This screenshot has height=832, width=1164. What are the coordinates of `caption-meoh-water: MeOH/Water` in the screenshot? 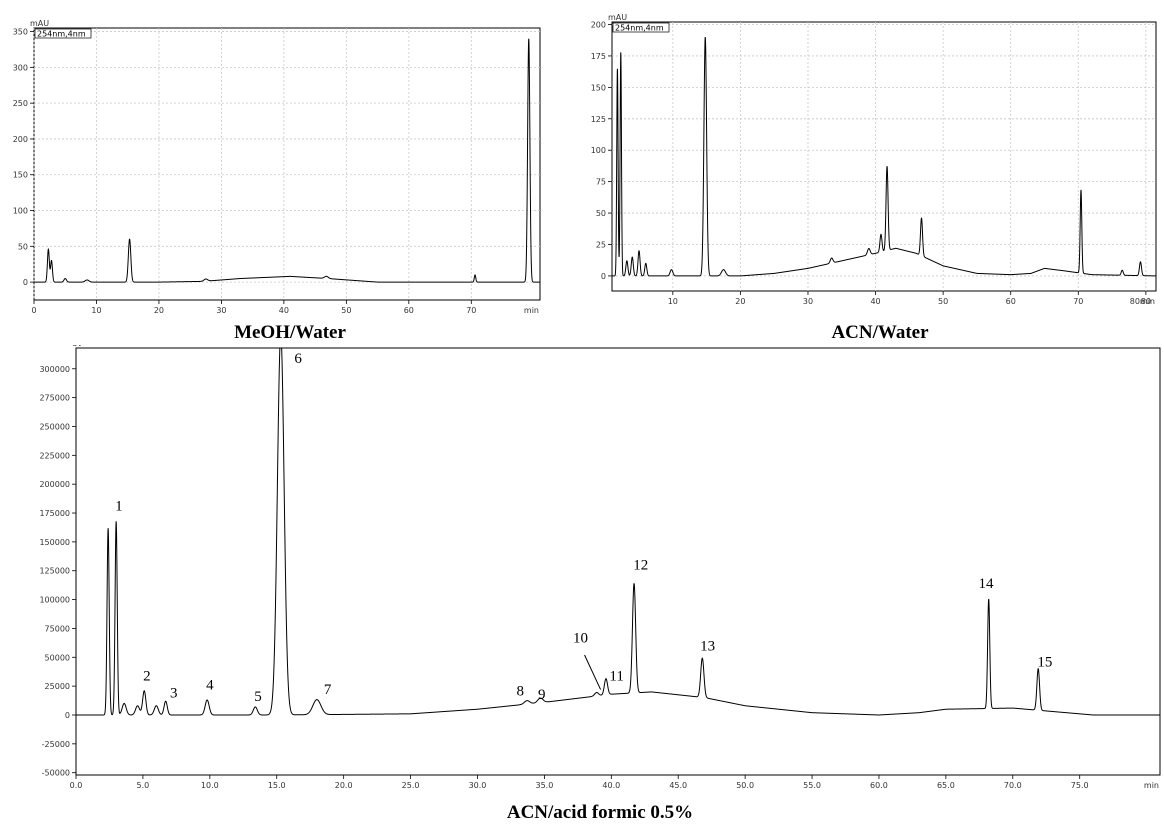 It's located at (290, 332).